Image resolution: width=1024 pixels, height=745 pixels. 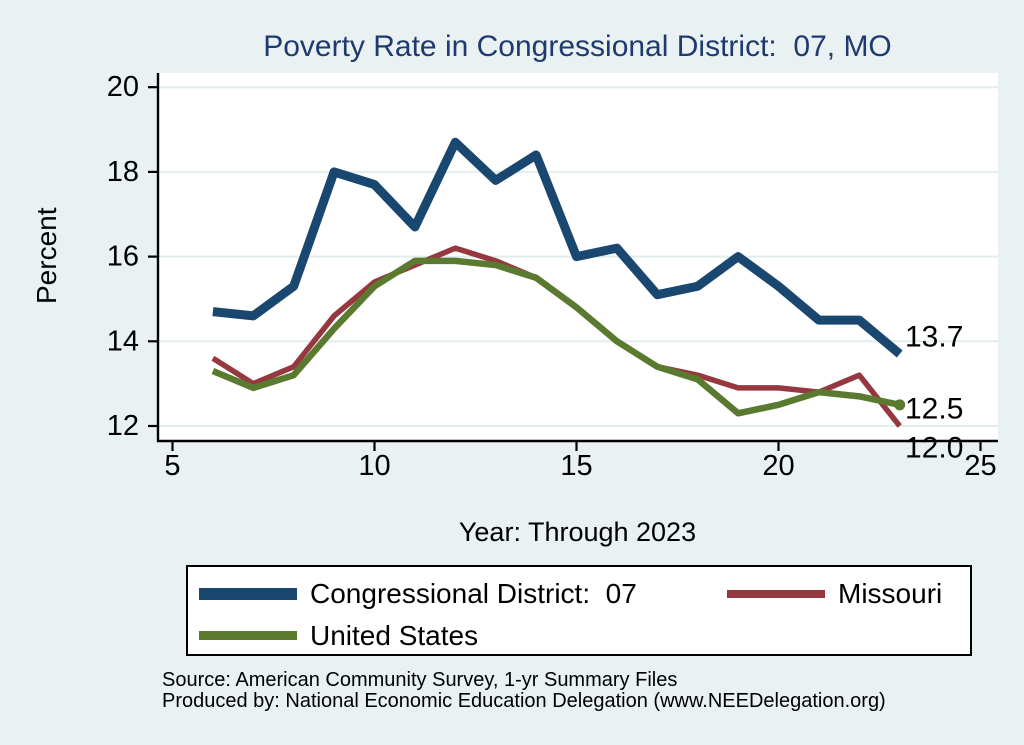 I want to click on legend-swatch-missouri, so click(x=776, y=594).